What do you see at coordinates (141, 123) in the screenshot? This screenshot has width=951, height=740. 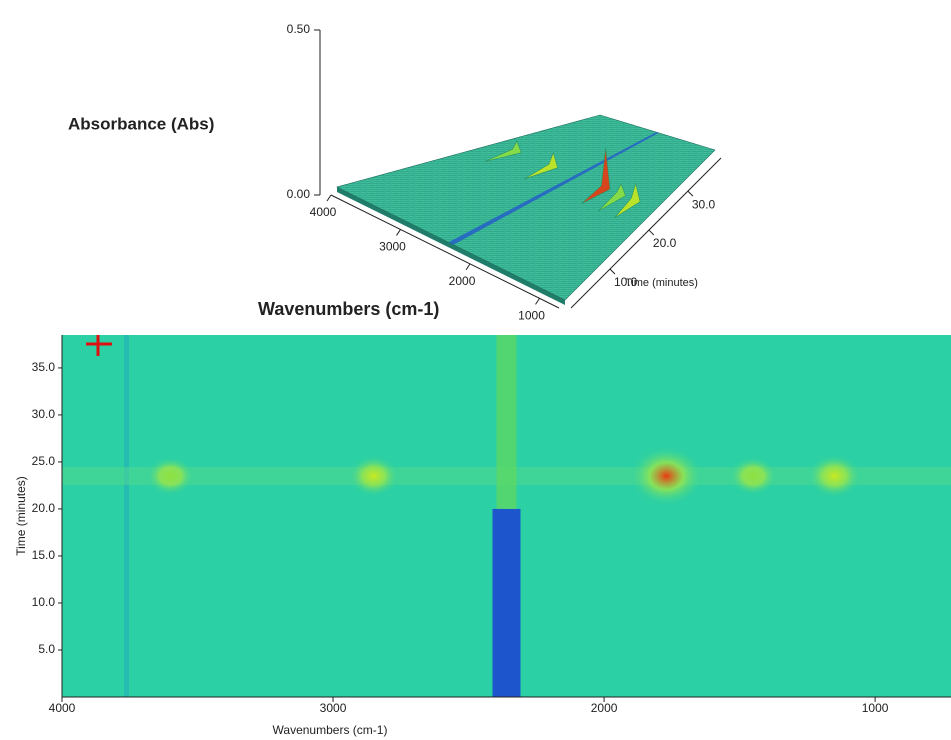 I see `z-axis-title: Absorbance (Abs)` at bounding box center [141, 123].